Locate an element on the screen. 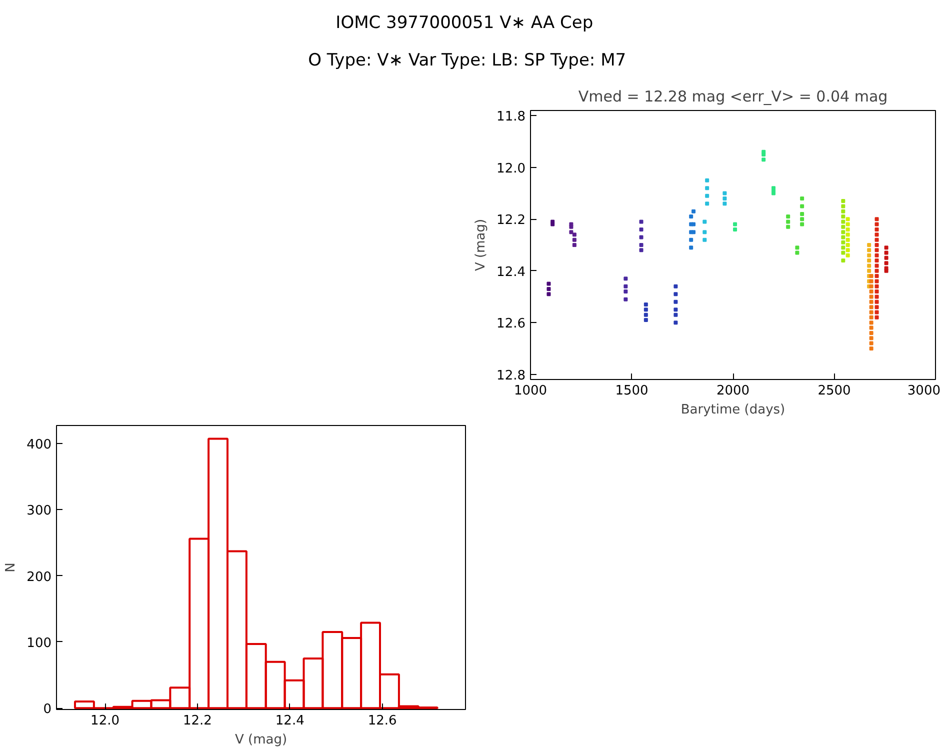  y-tick-label: 12.0 is located at coordinates (511, 168).